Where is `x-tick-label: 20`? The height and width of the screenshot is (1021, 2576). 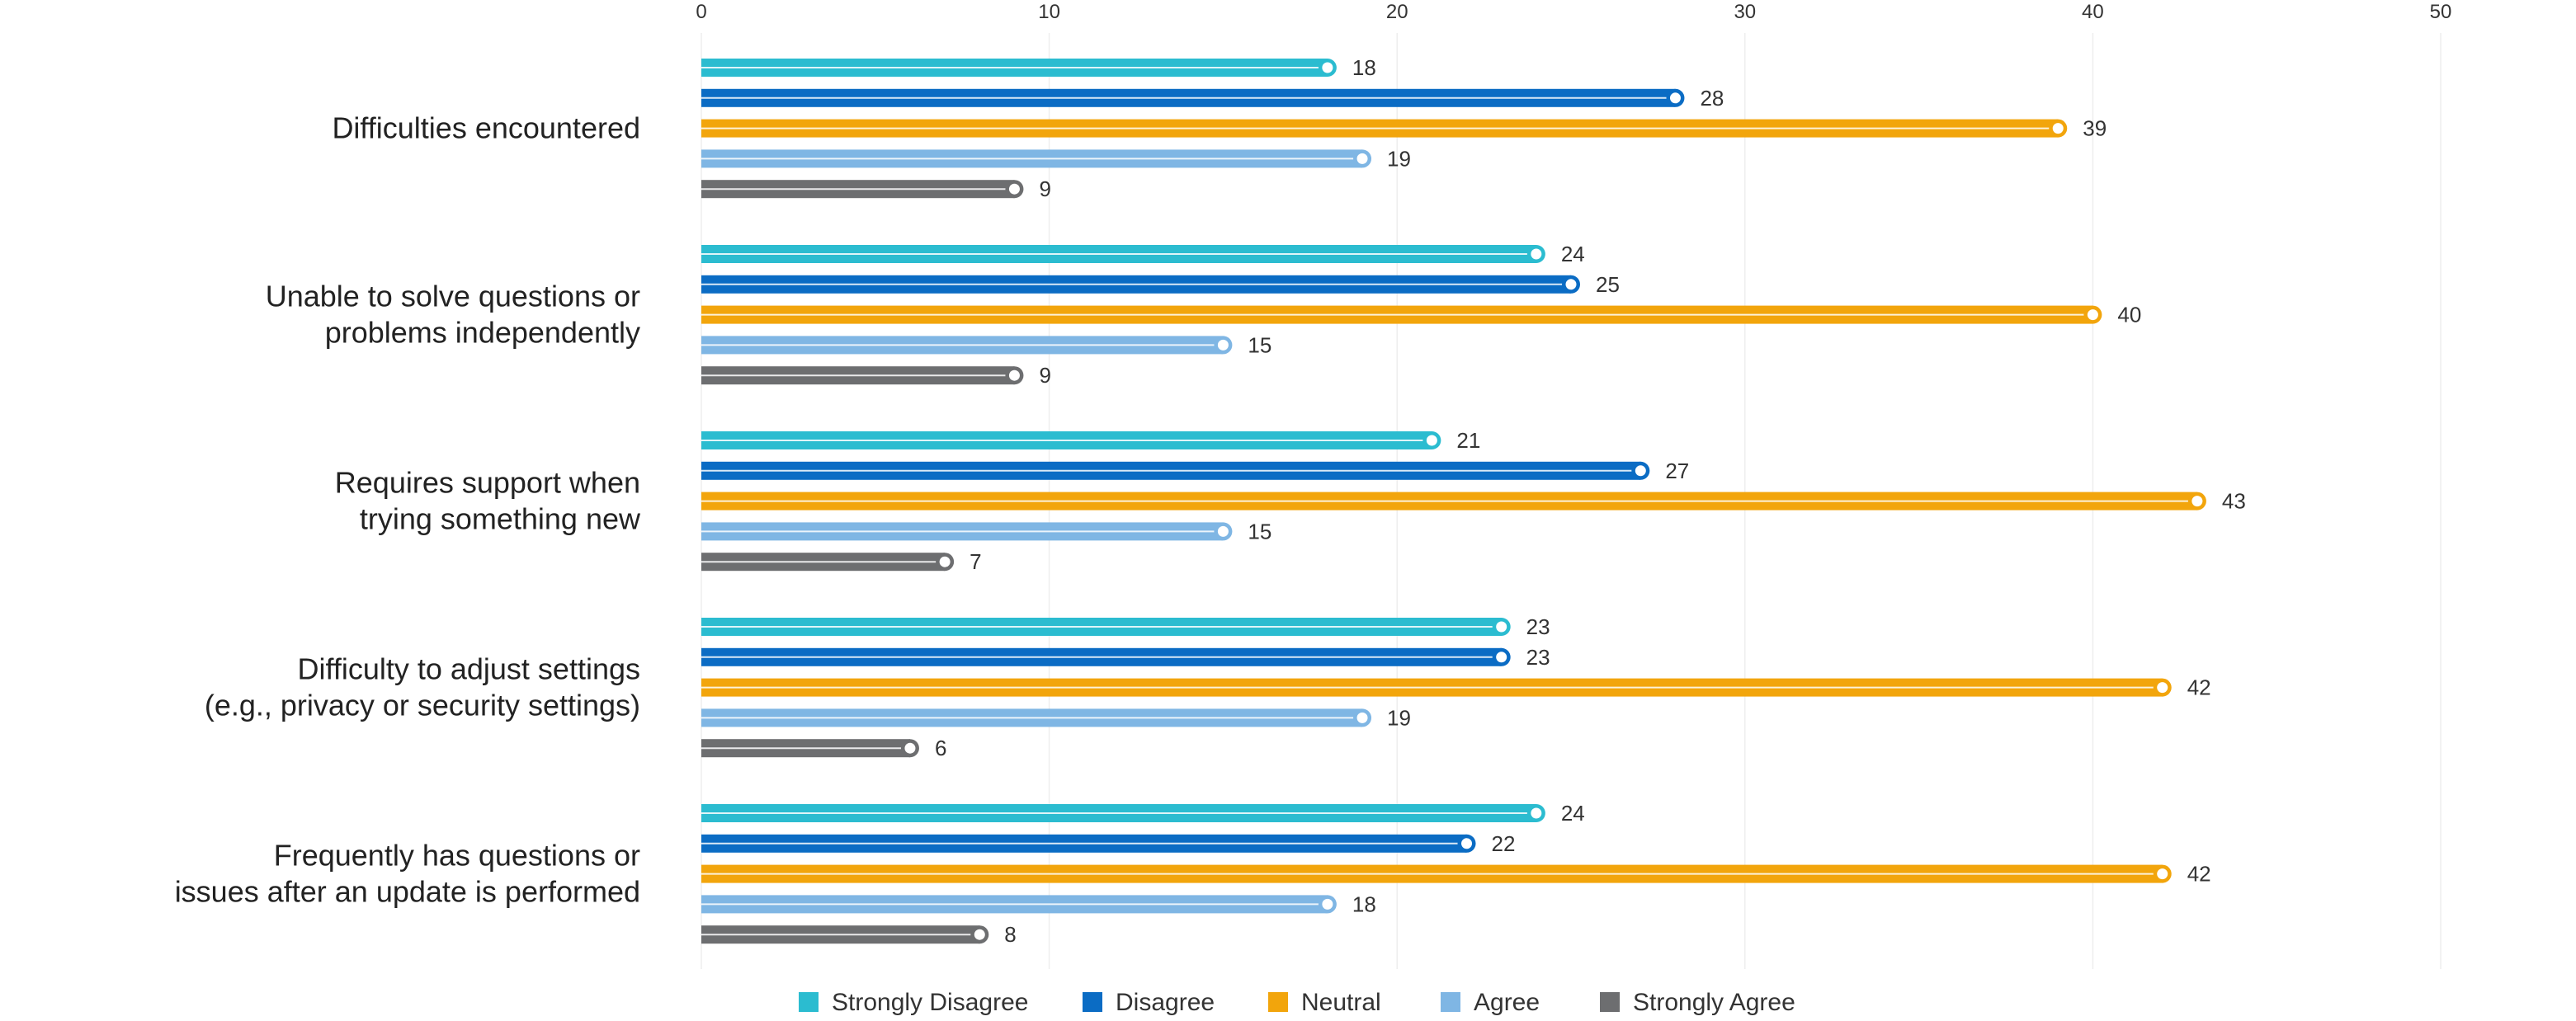
x-tick-label: 20 is located at coordinates (1397, 12).